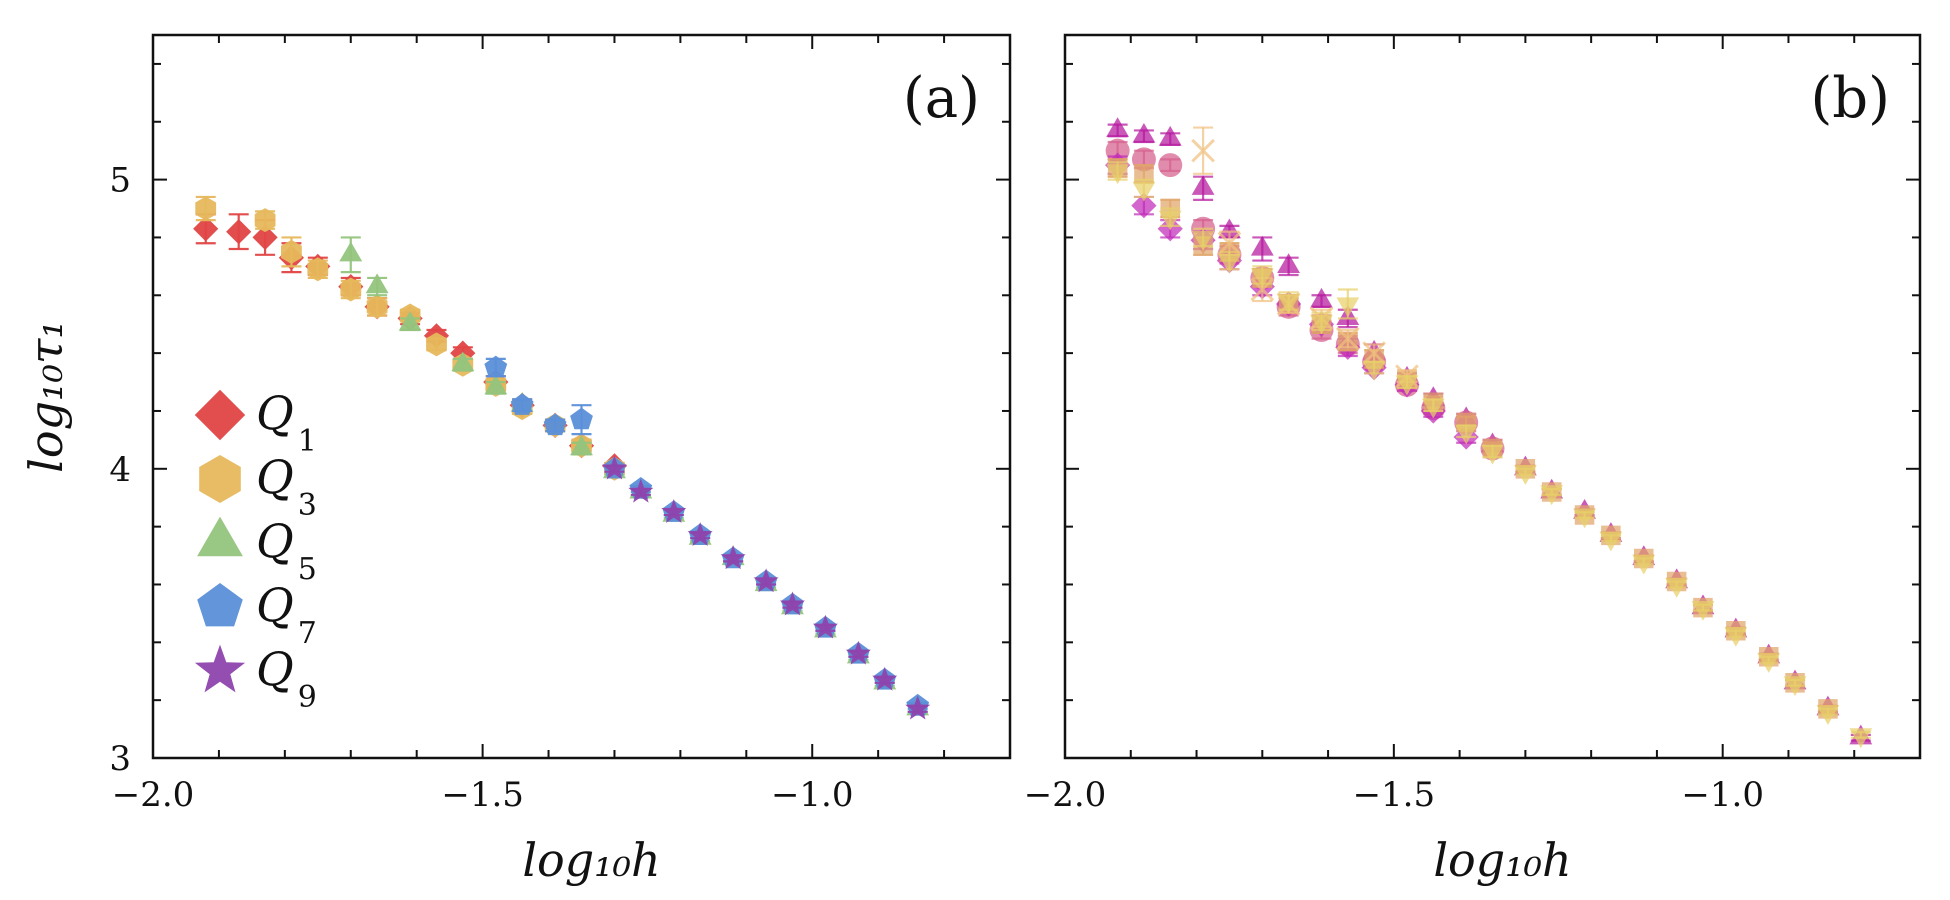  Describe the element at coordinates (286, 678) in the screenshot. I see `legend-label: Q9` at that location.